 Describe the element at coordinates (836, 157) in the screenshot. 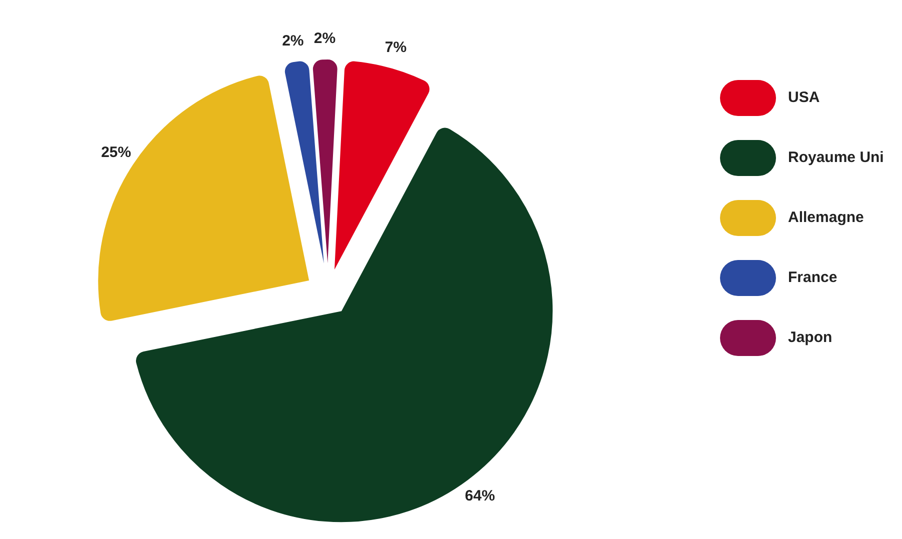

I see `legend-label: Royaume Uni` at that location.